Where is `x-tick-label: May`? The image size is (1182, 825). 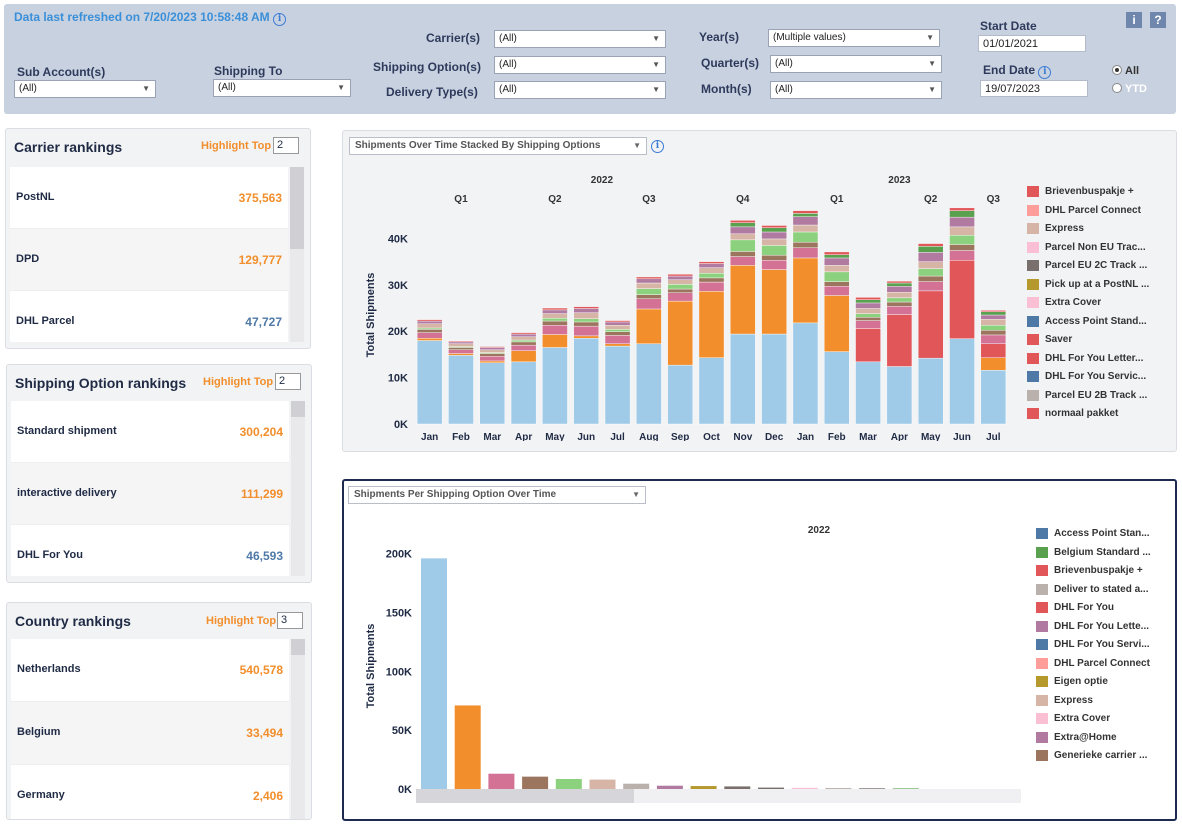
x-tick-label: May is located at coordinates (555, 436).